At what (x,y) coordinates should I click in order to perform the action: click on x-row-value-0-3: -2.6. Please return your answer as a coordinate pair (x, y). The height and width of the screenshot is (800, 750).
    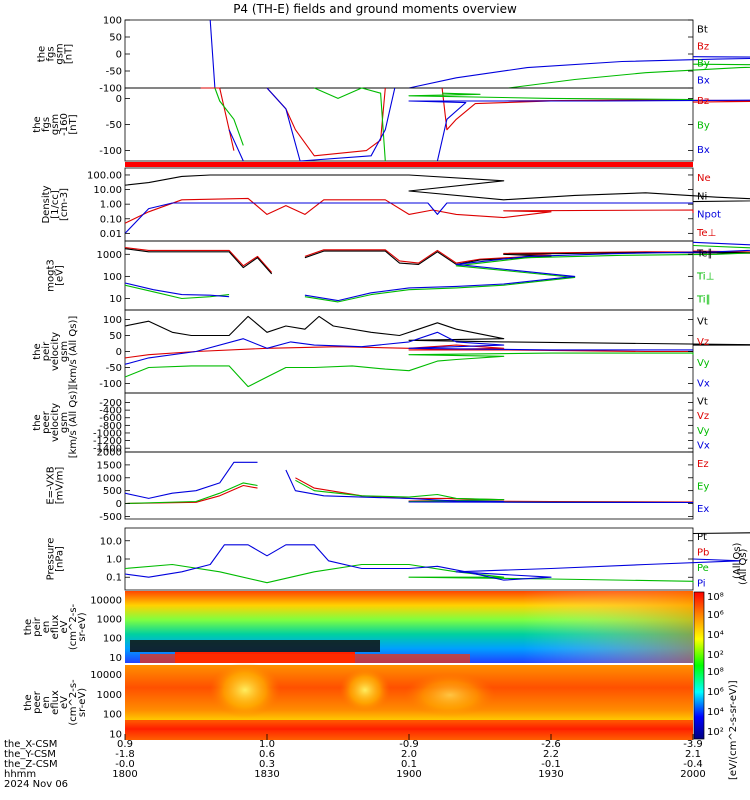
    Looking at the image, I should click on (551, 744).